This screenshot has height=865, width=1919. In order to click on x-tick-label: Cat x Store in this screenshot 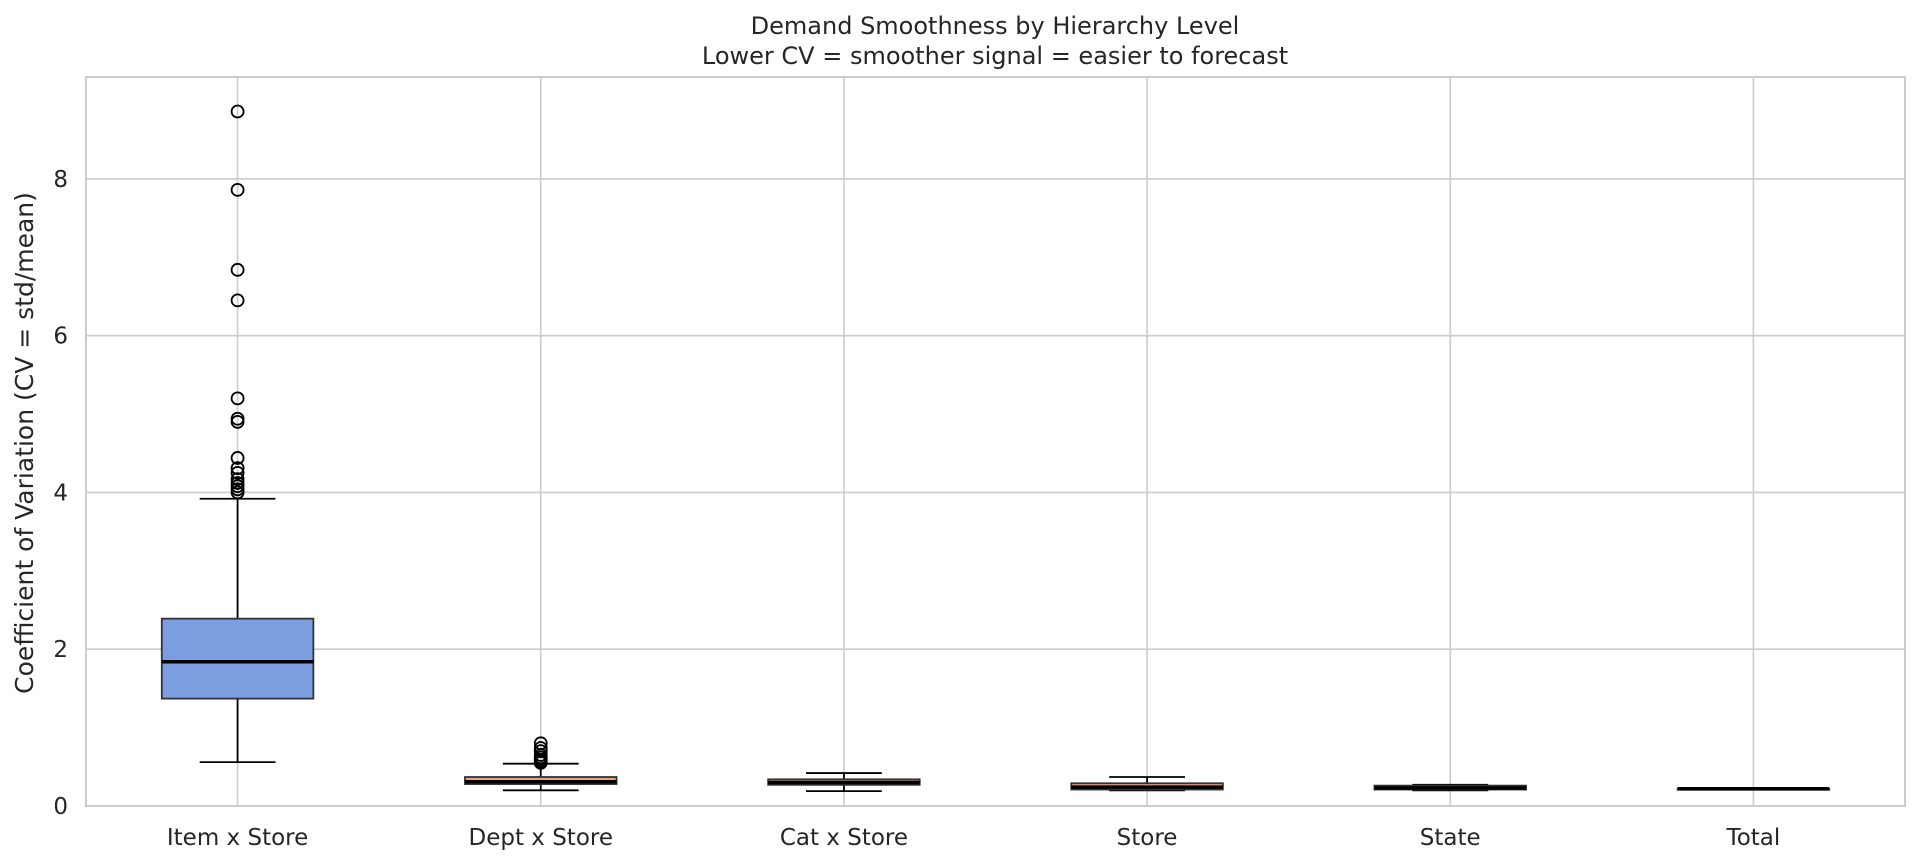, I will do `click(844, 838)`.